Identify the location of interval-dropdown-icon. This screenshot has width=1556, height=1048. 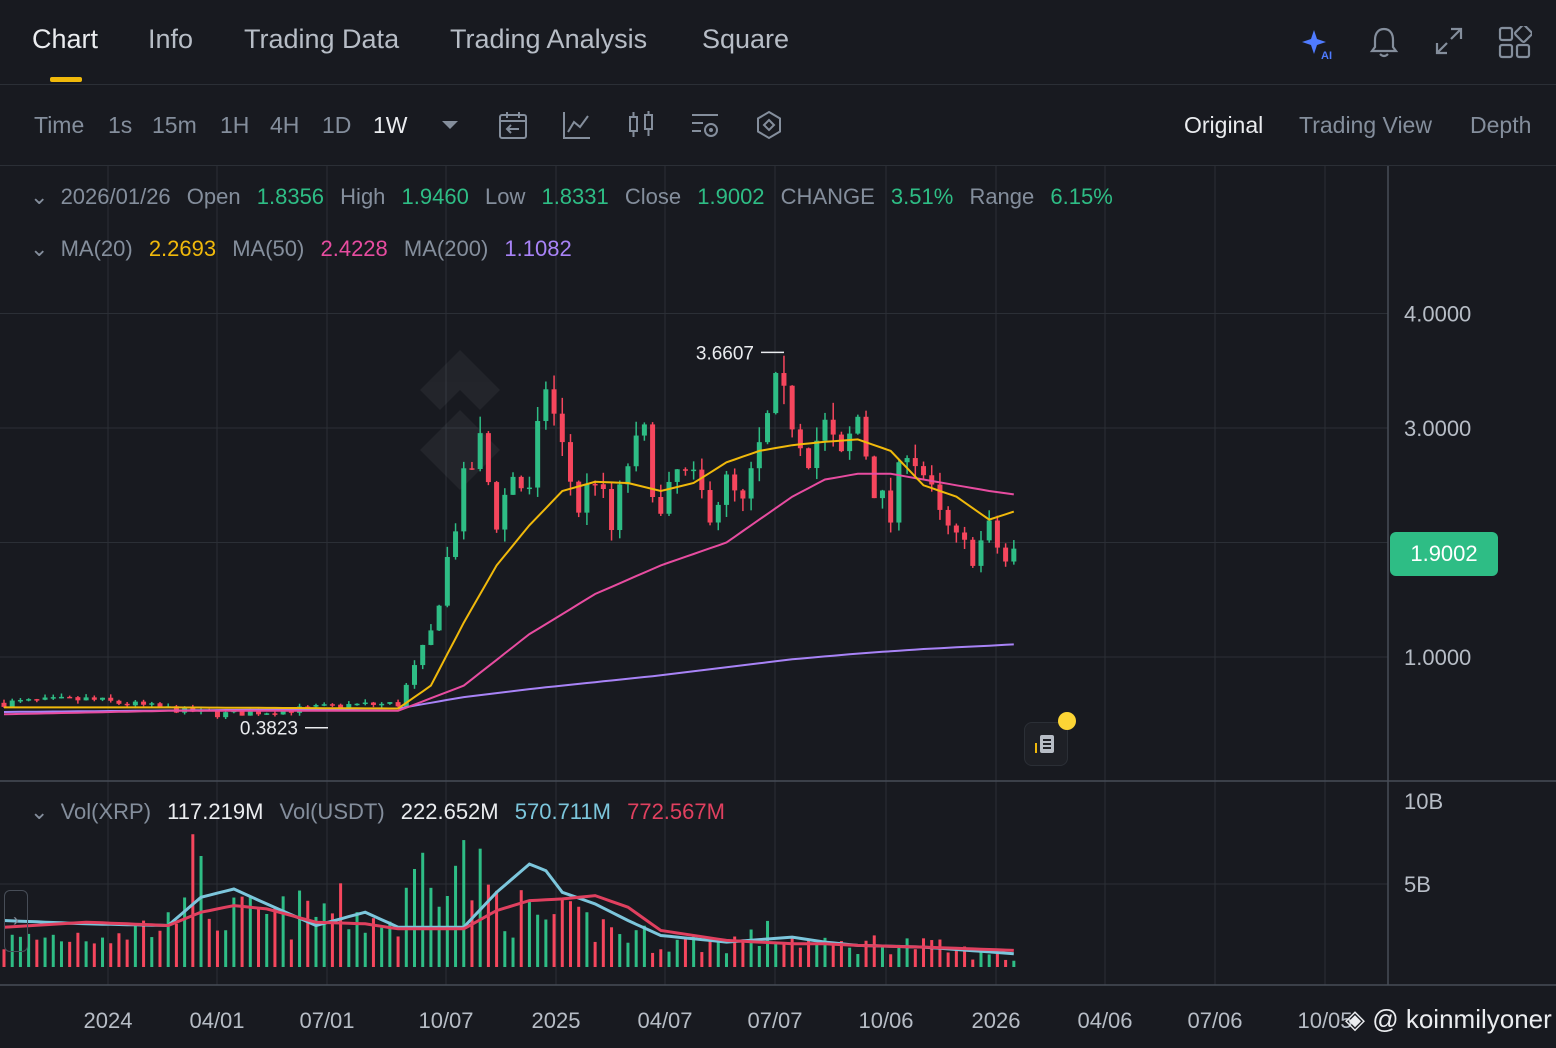
(450, 125).